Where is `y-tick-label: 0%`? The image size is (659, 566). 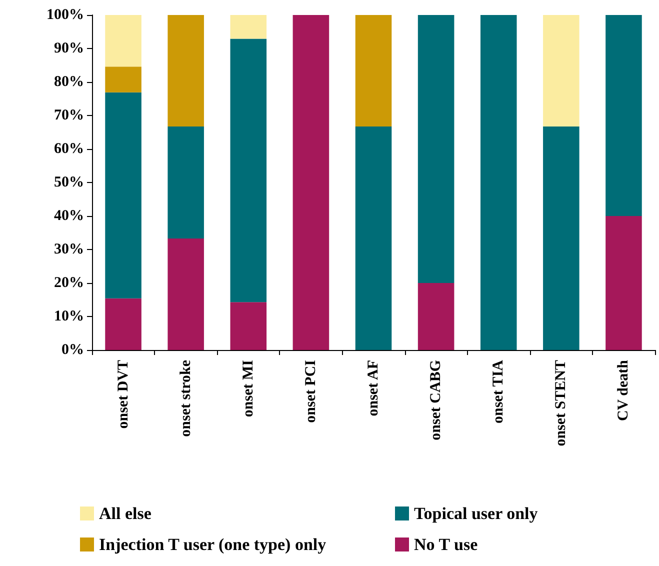
y-tick-label: 0% is located at coordinates (73, 350).